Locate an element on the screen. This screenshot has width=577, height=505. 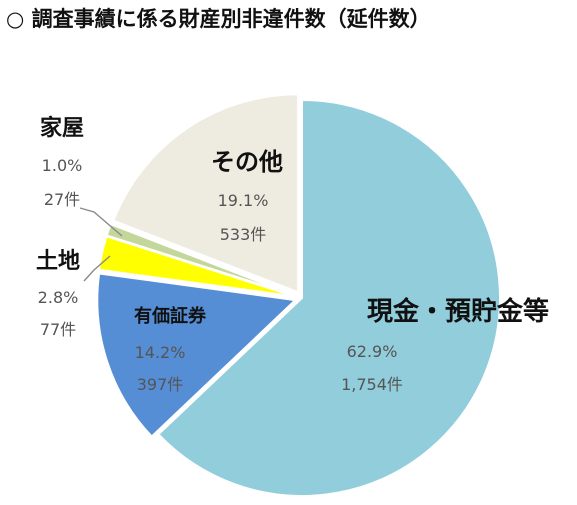
slice-percent-label: 62.9% is located at coordinates (372, 351).